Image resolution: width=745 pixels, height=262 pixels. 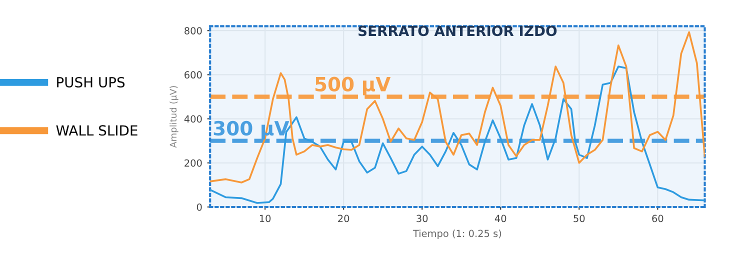 I want to click on legend-label: WALL SLIDE, so click(x=97, y=130).